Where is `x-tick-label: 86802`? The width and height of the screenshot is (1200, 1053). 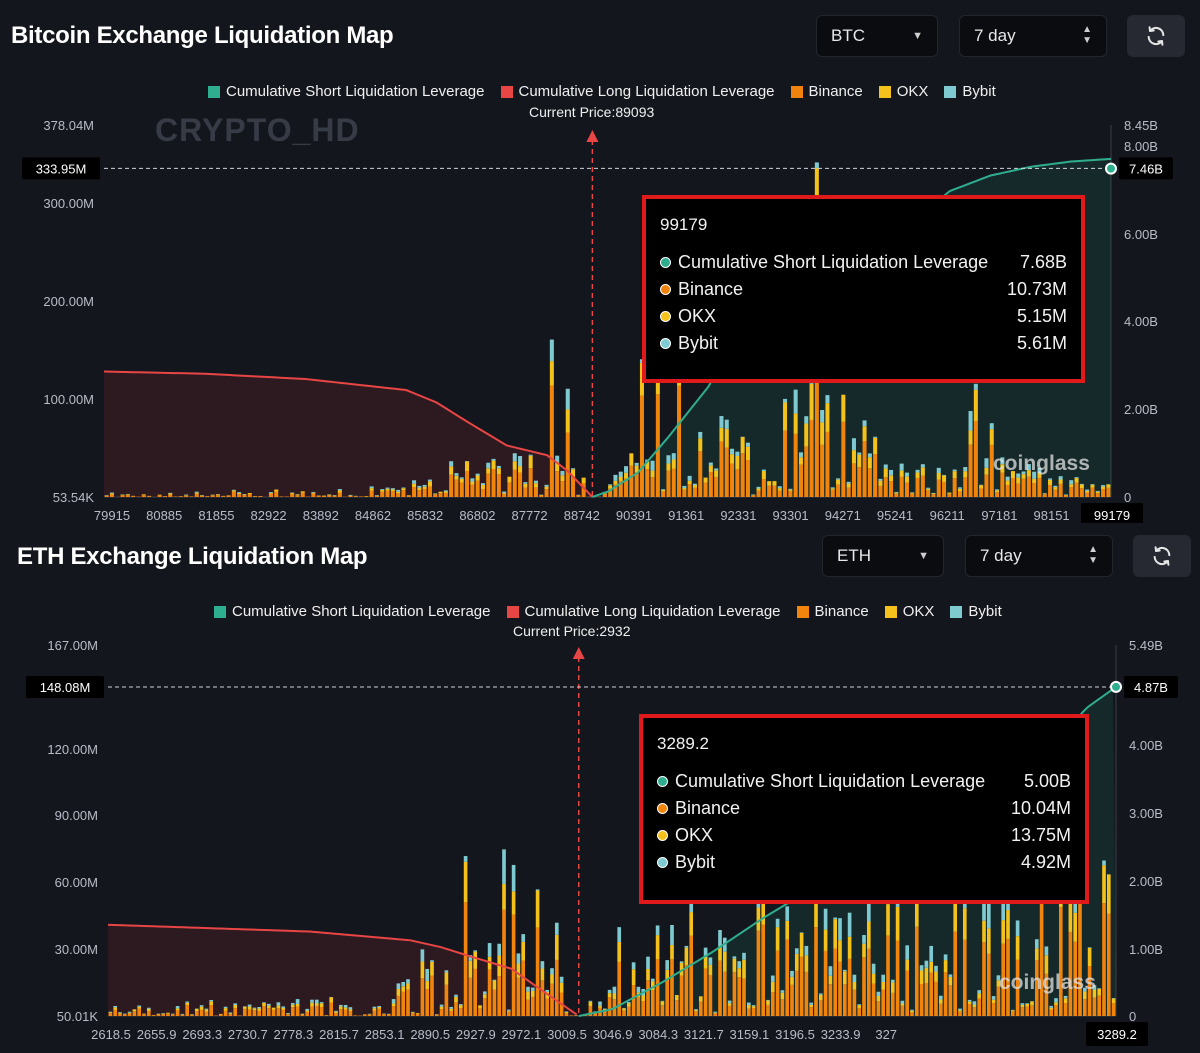 x-tick-label: 86802 is located at coordinates (477, 515).